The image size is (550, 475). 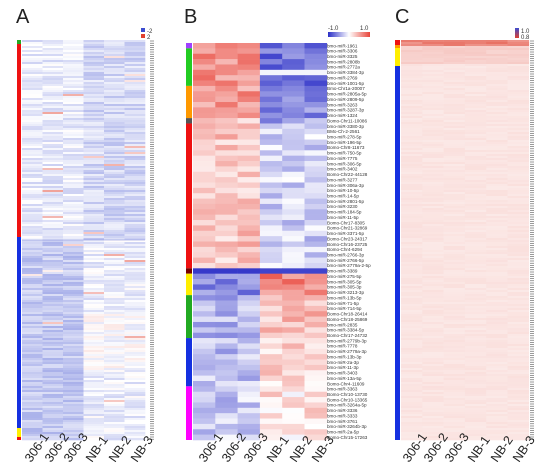 I want to click on row-label: bmo-miR-3380-3p, so click(x=345, y=126).